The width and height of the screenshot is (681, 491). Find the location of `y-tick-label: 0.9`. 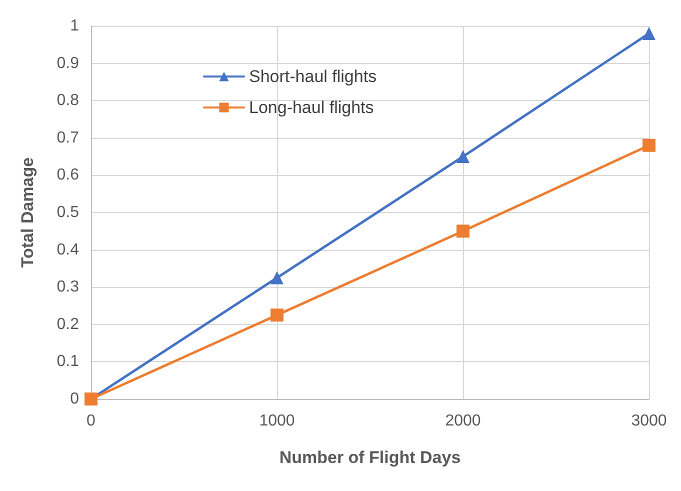

y-tick-label: 0.9 is located at coordinates (68, 63).